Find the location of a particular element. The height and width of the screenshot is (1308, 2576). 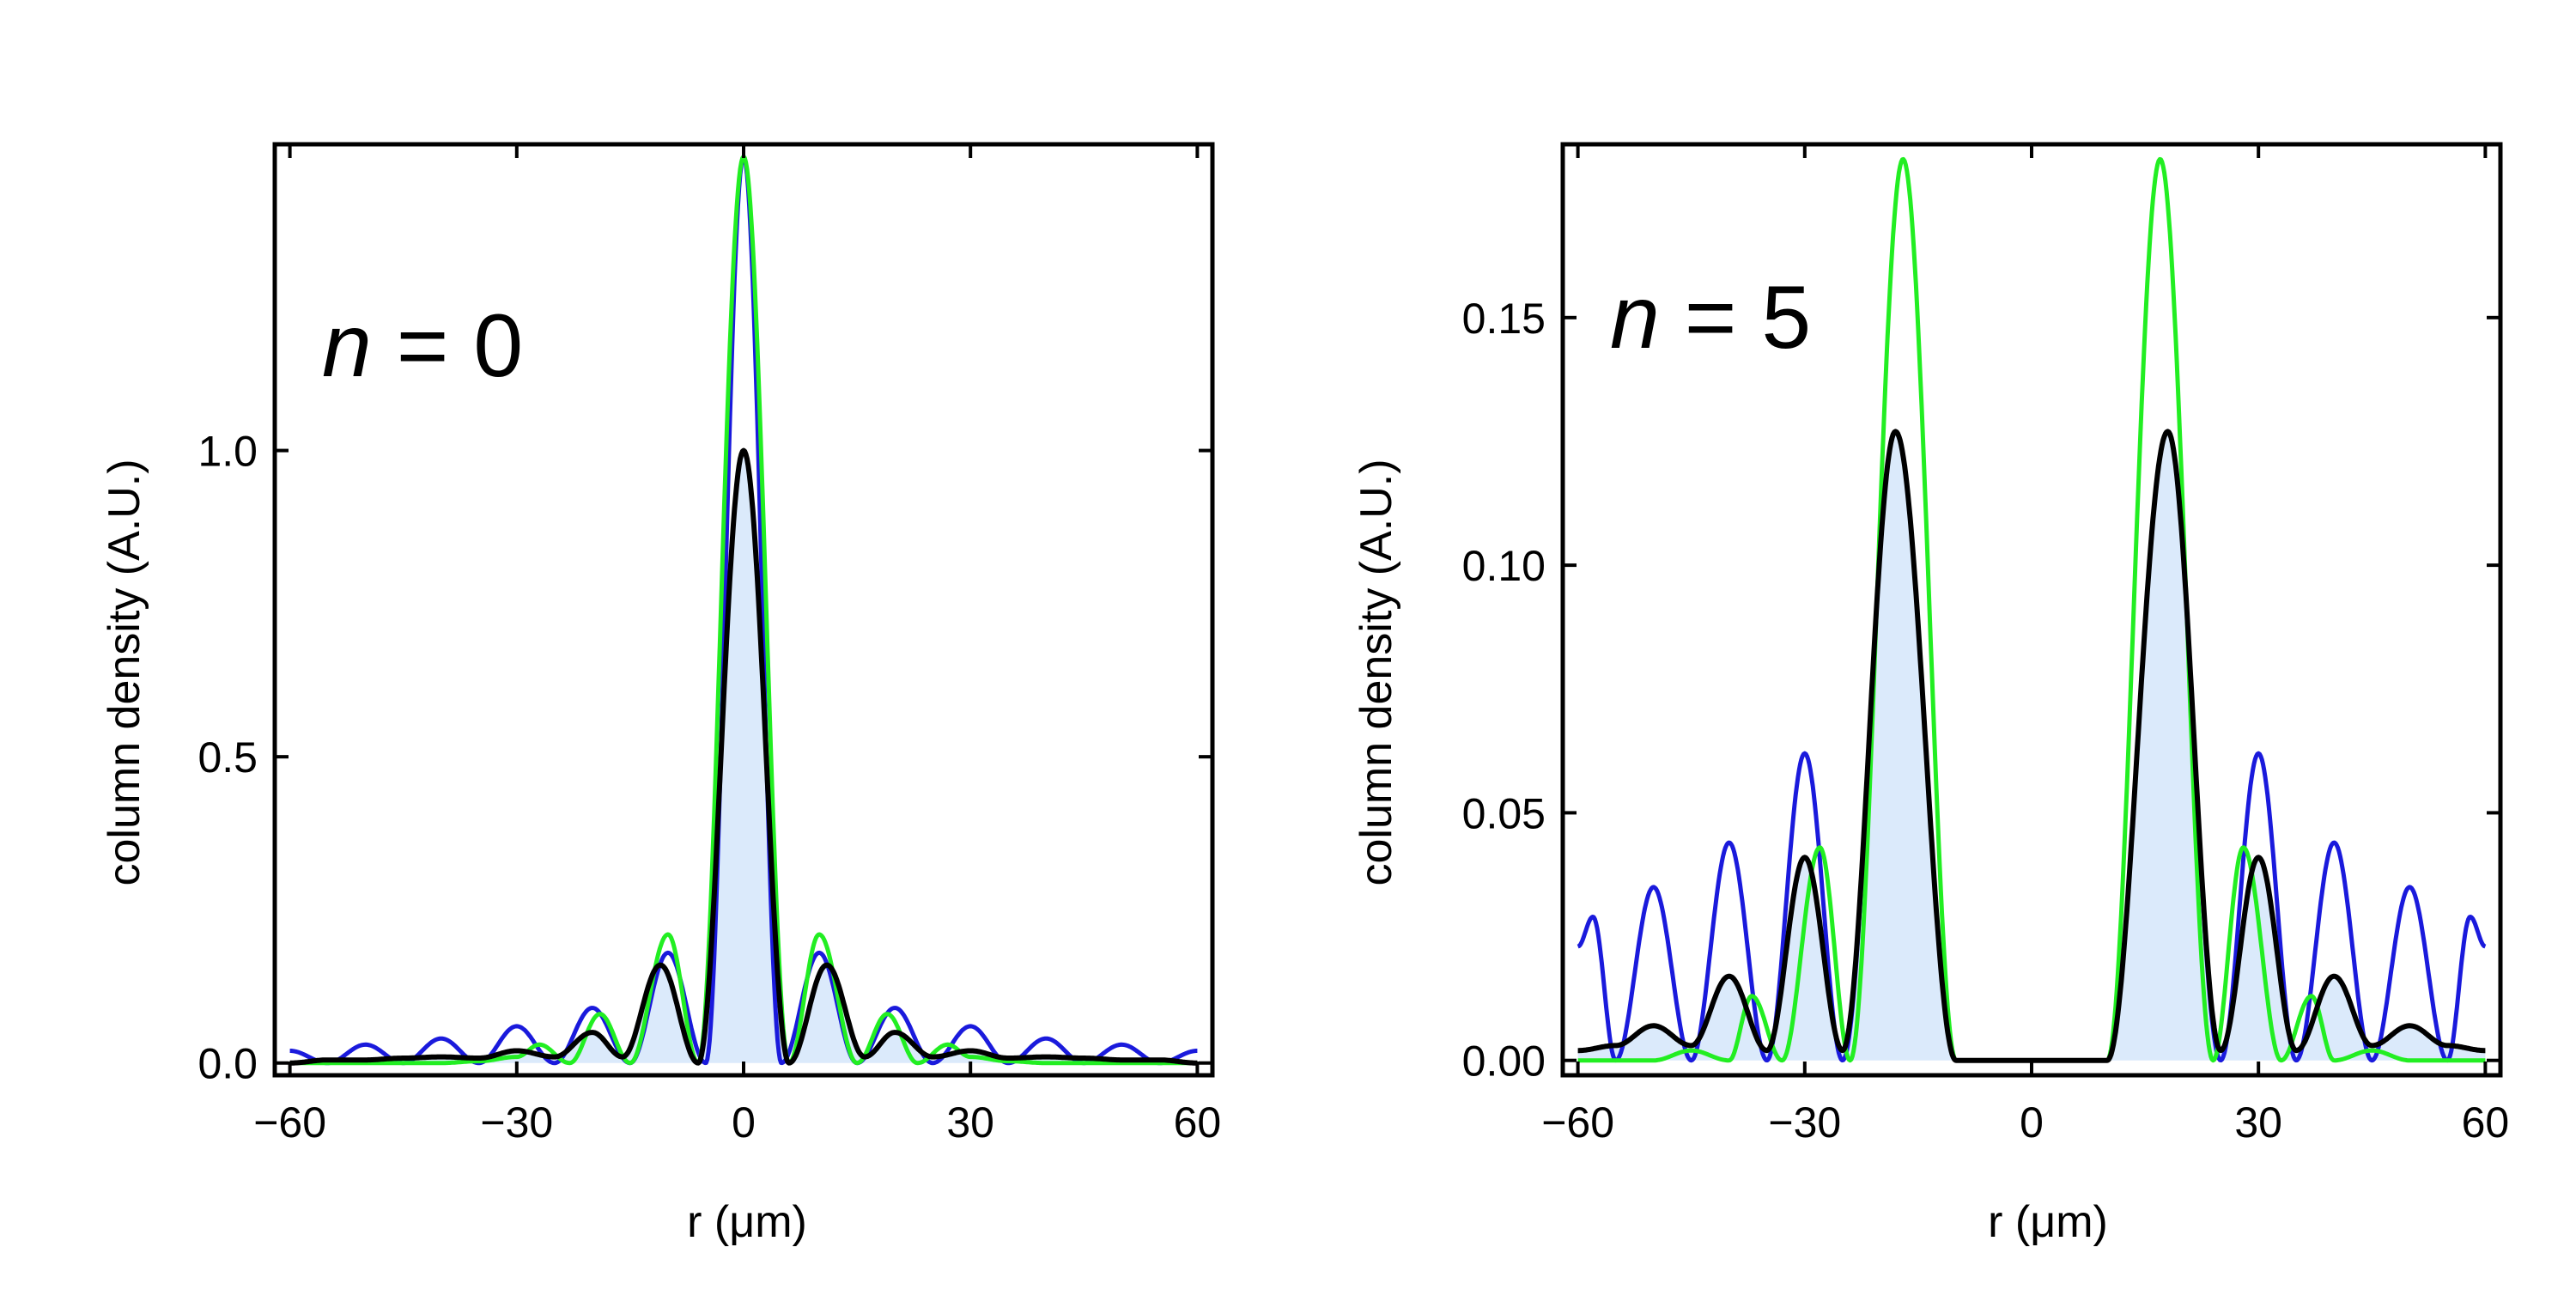

y-tick-label: 0.5 is located at coordinates (228, 757).